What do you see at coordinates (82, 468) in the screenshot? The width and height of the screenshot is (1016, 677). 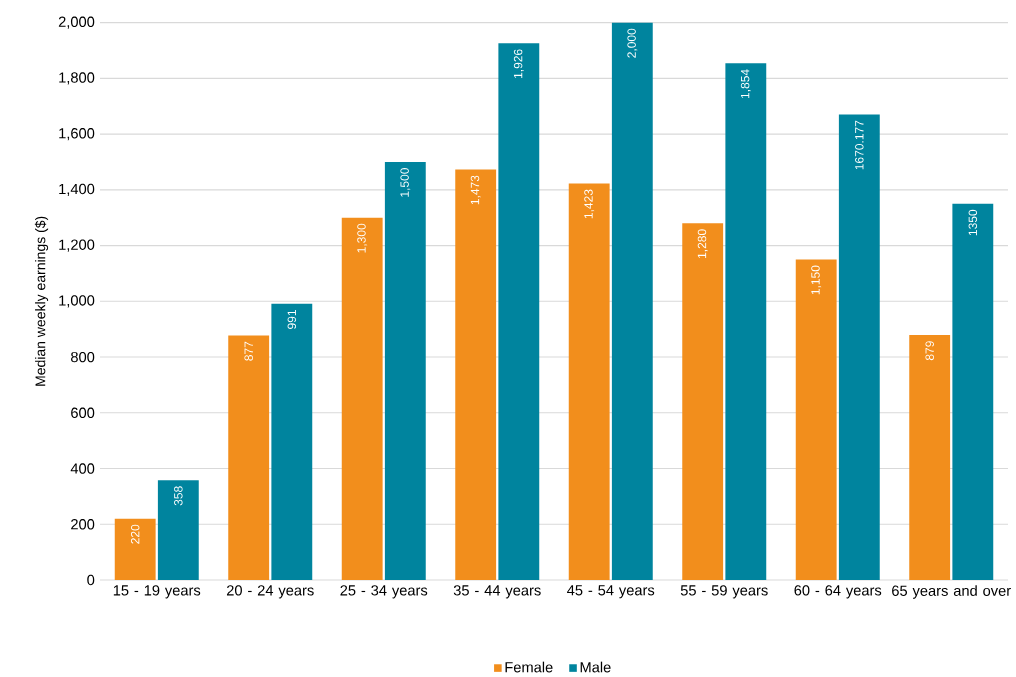 I see `y-tick-label: 400` at bounding box center [82, 468].